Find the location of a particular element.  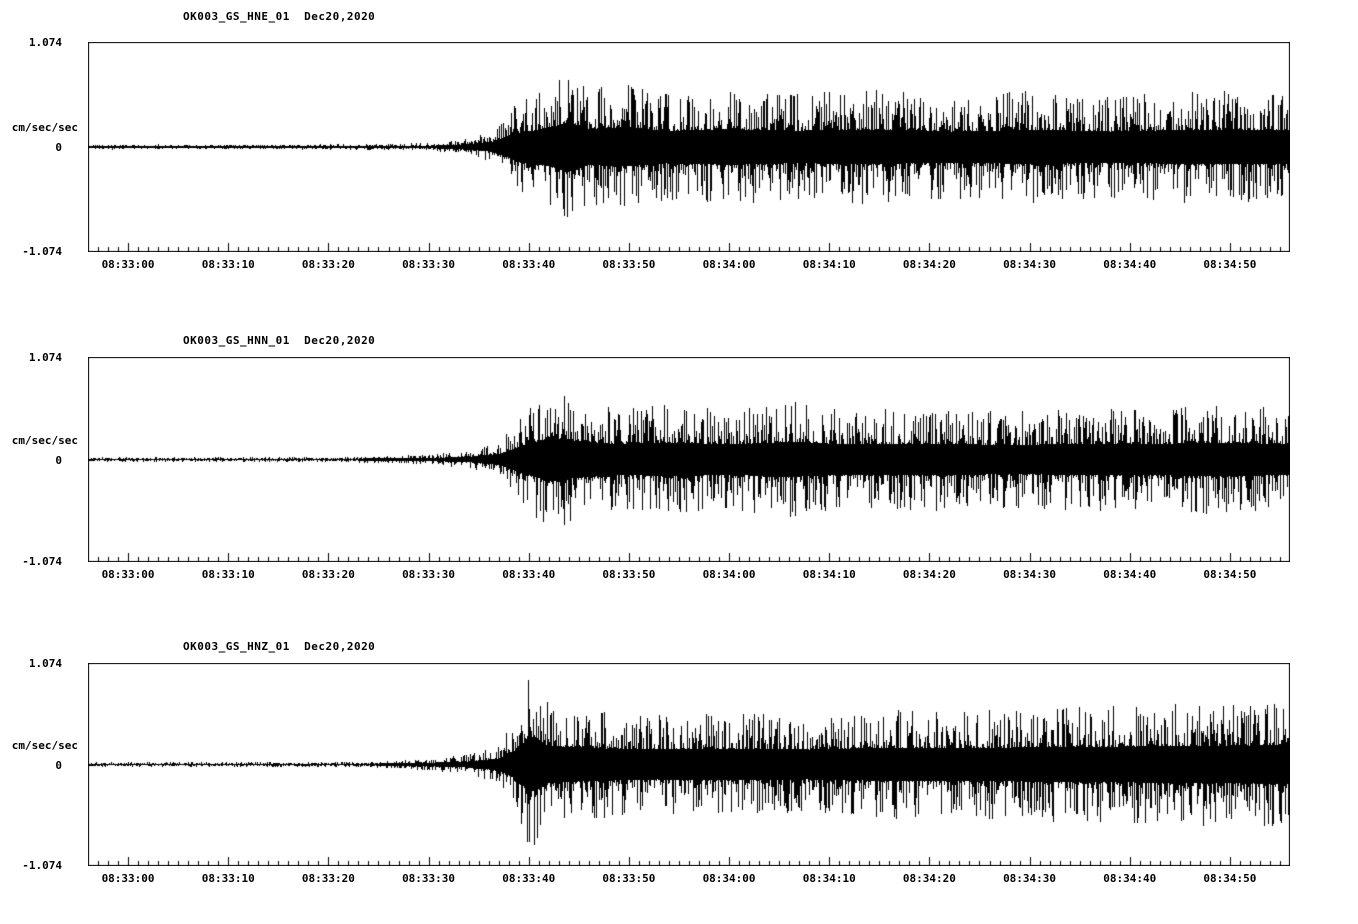

panel-title: OK003_GS_HNE_01 Dec20,2020 is located at coordinates (279, 16).